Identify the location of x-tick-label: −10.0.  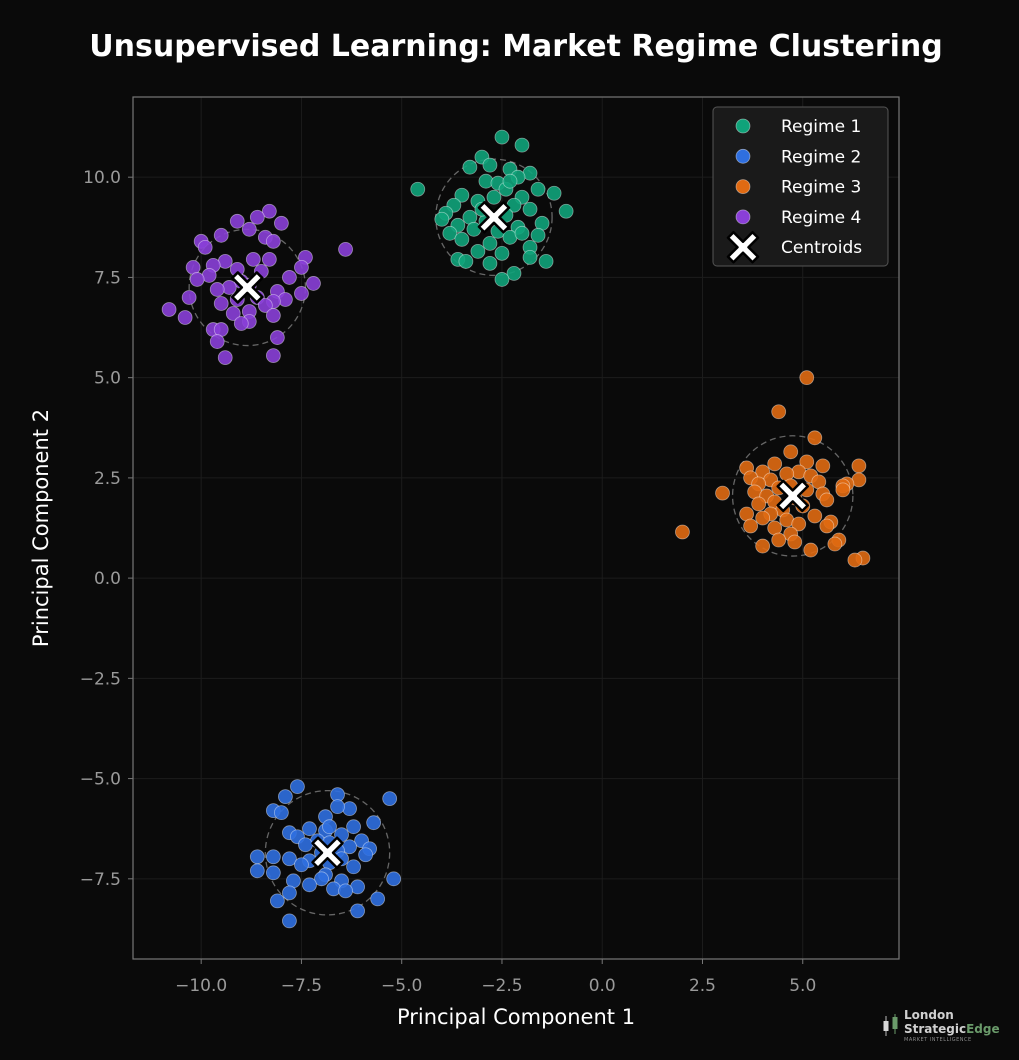
(201, 986).